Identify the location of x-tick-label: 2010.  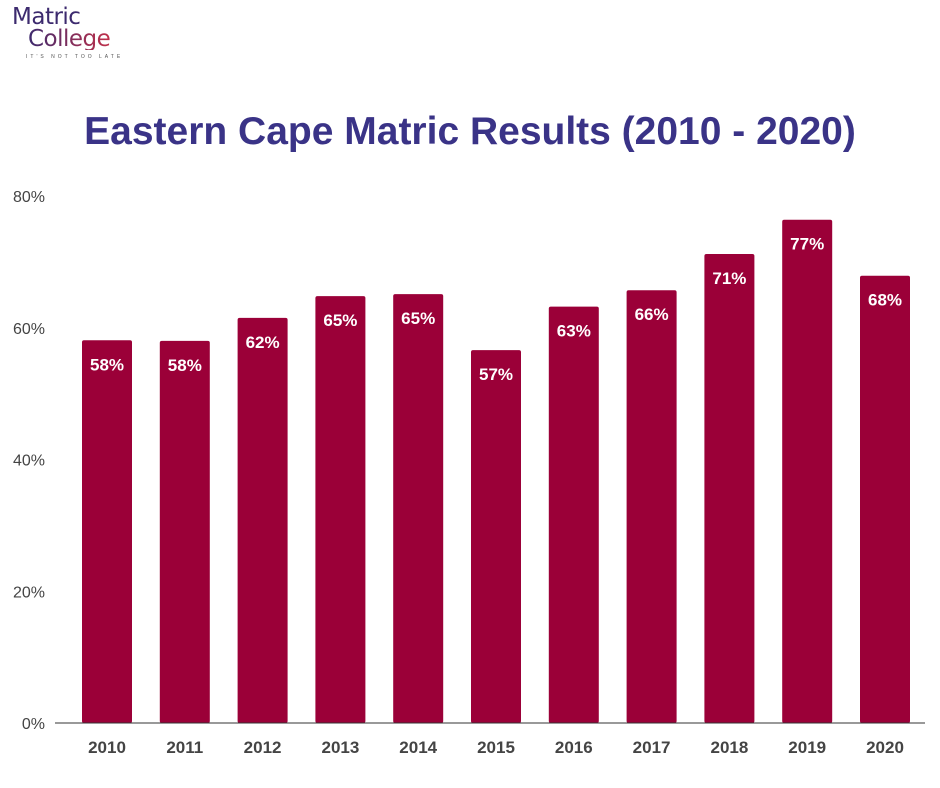
(107, 747).